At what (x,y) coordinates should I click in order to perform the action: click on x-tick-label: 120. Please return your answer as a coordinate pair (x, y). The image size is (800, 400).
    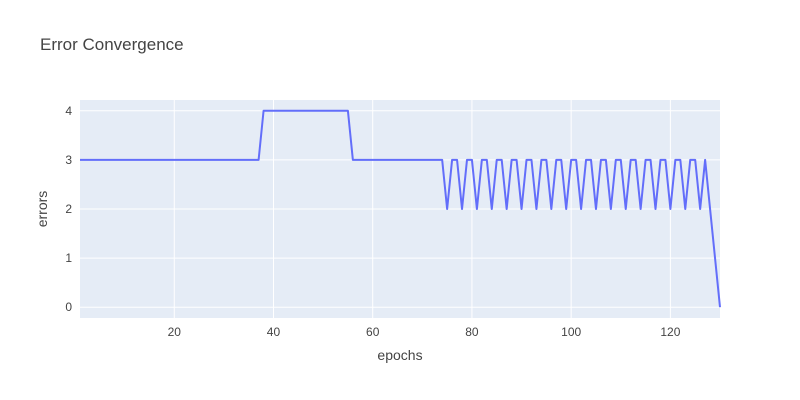
    Looking at the image, I should click on (670, 332).